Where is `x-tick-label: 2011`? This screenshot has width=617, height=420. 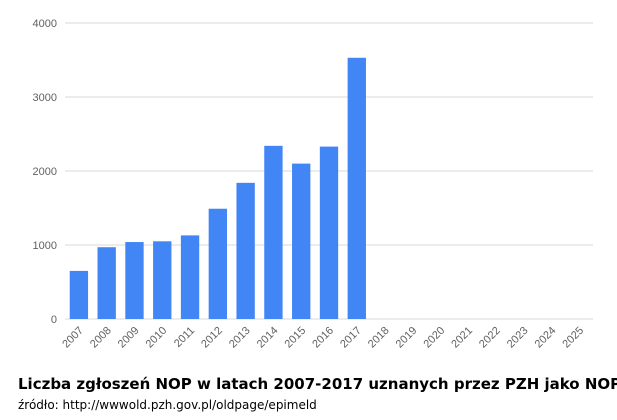
x-tick-label: 2011 is located at coordinates (184, 337).